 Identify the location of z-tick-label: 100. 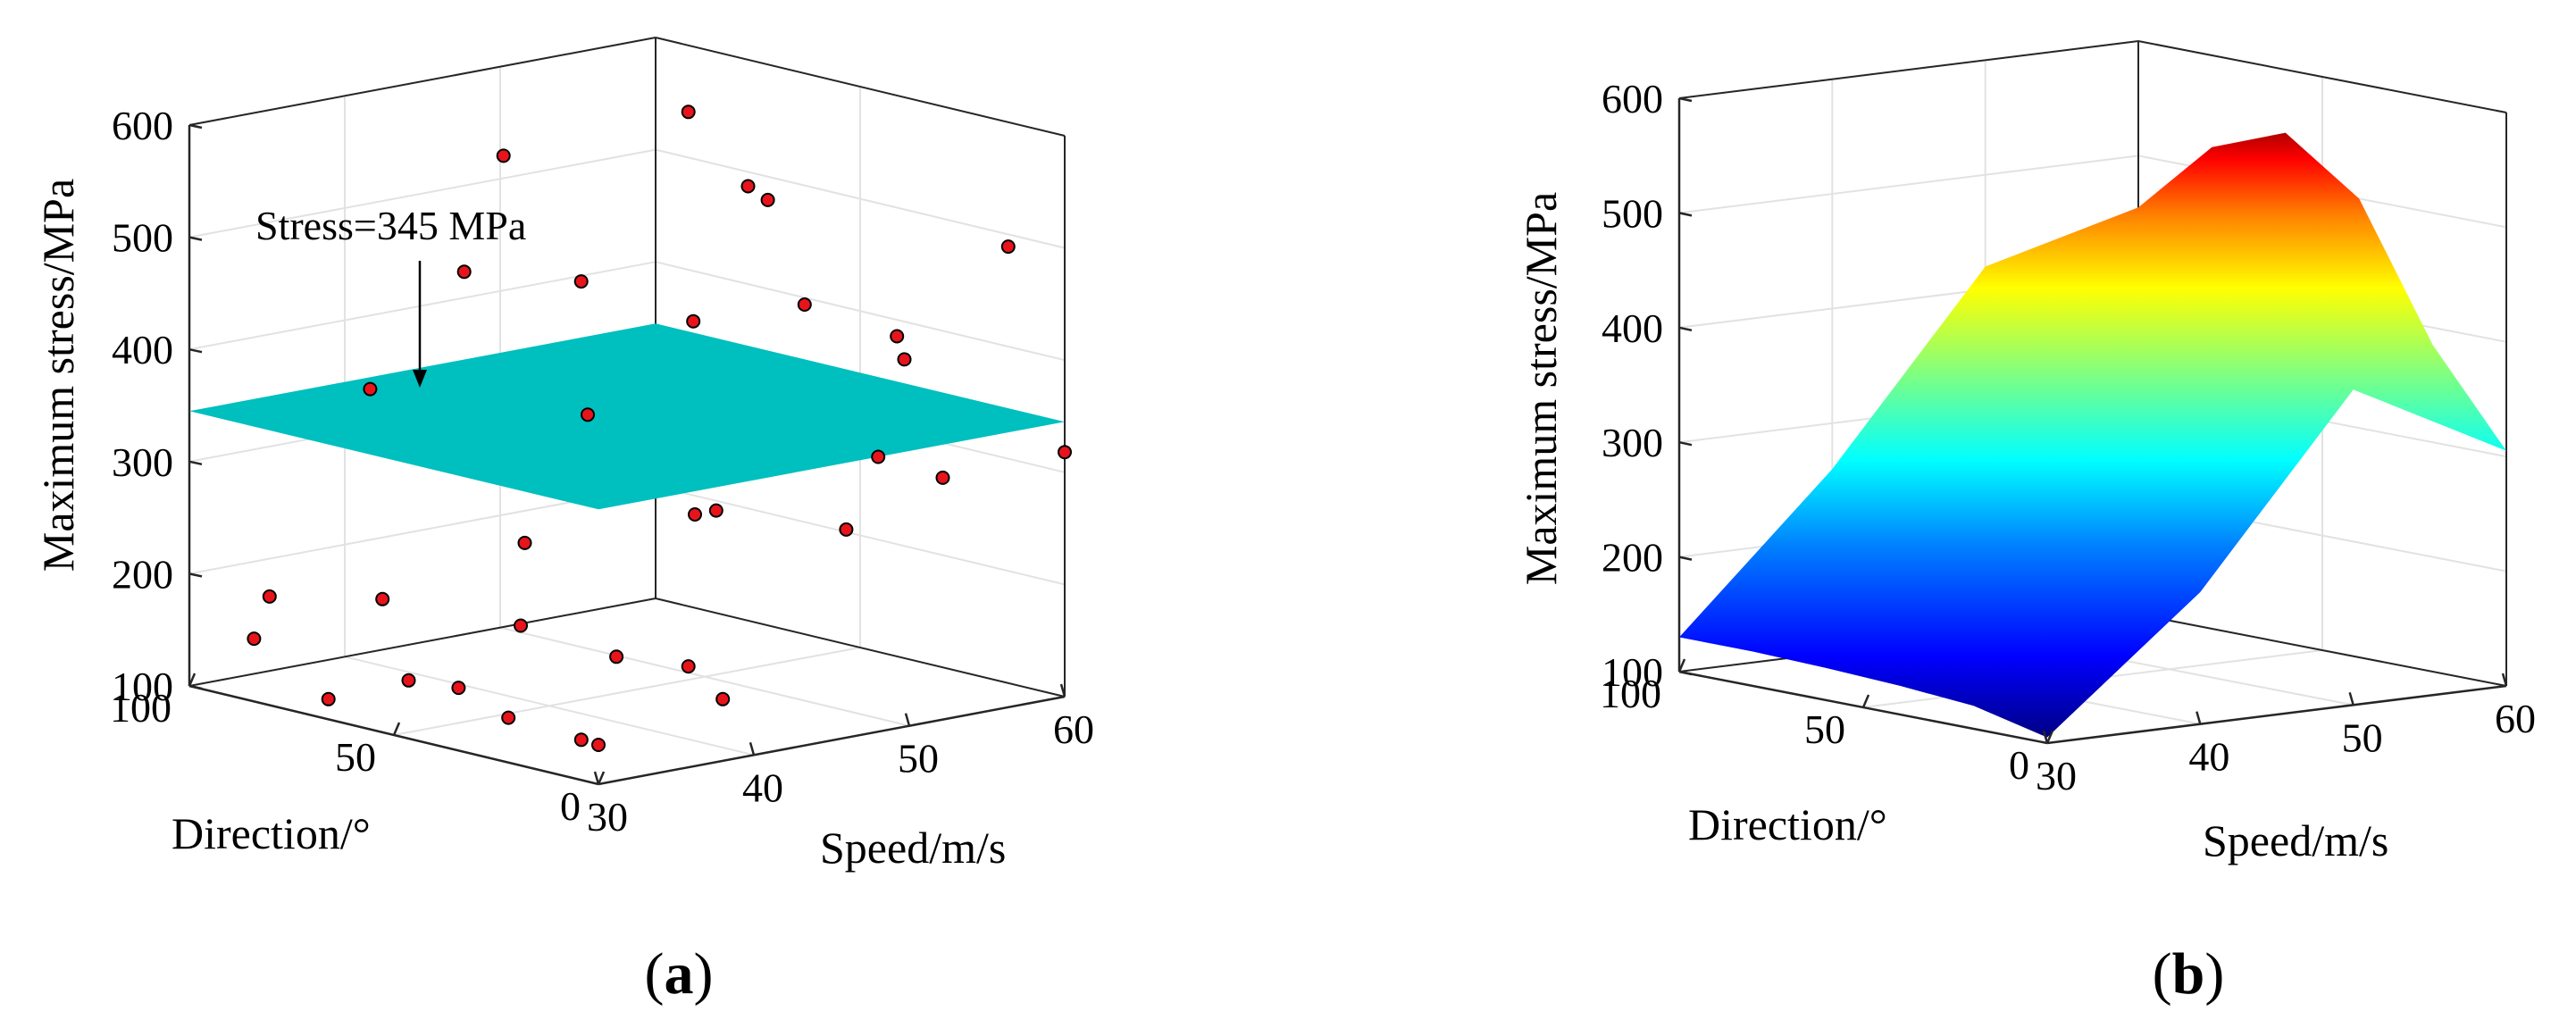
(1633, 672).